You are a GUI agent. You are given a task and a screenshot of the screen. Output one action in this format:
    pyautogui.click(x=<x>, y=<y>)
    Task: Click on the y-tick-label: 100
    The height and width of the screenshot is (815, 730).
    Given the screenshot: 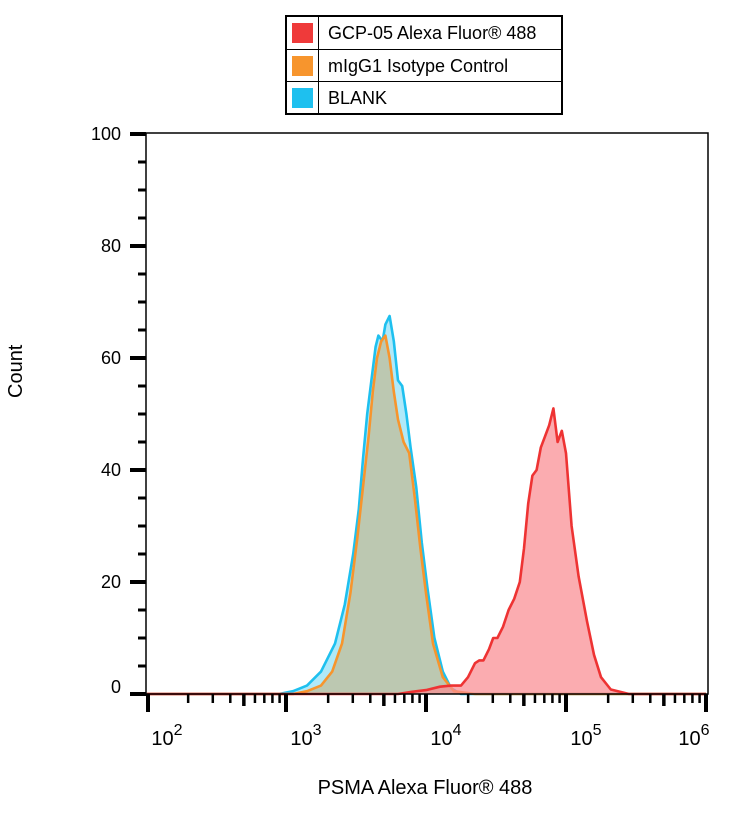 What is the action you would take?
    pyautogui.click(x=106, y=134)
    